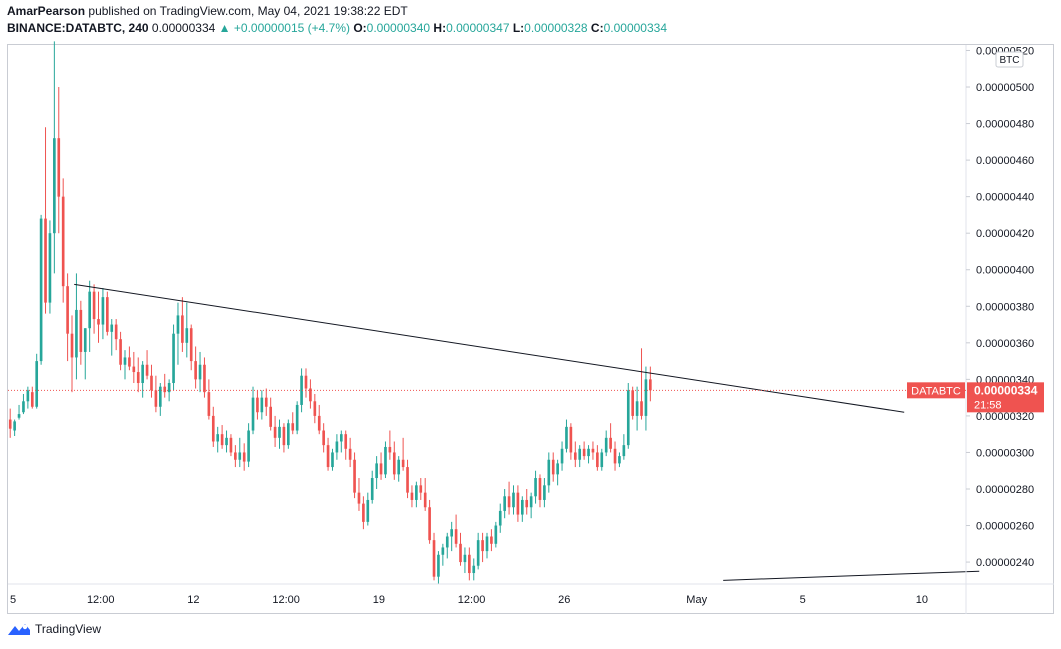  I want to click on price-tag-value: 0.00000334, so click(1006, 390).